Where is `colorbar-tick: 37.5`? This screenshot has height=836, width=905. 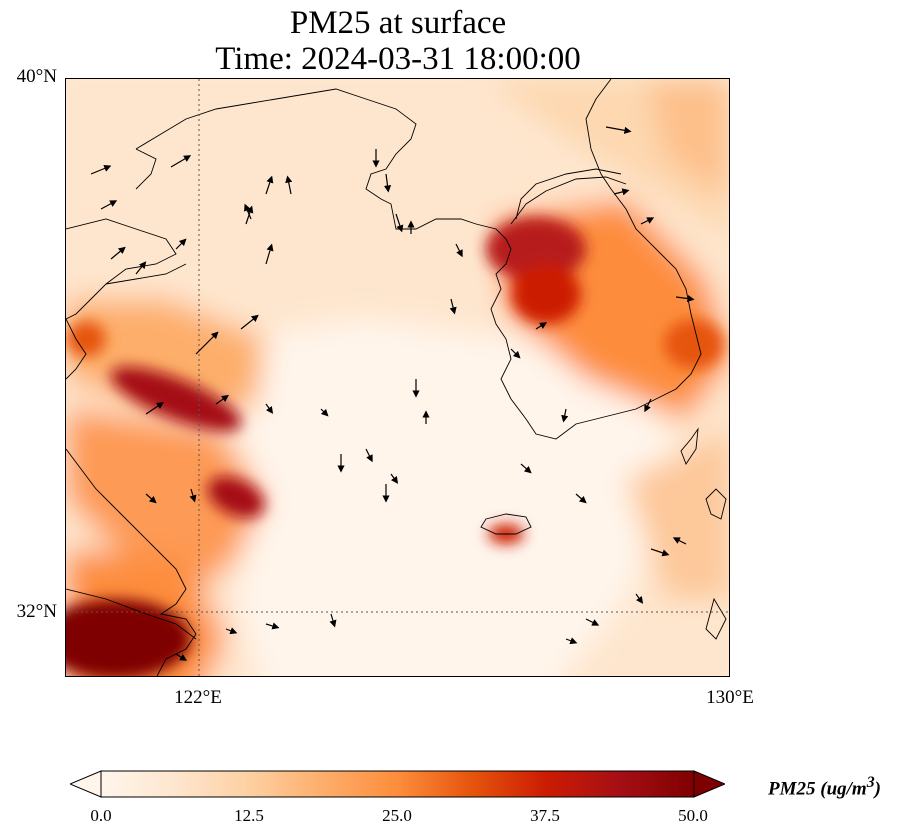 colorbar-tick: 37.5 is located at coordinates (545, 815).